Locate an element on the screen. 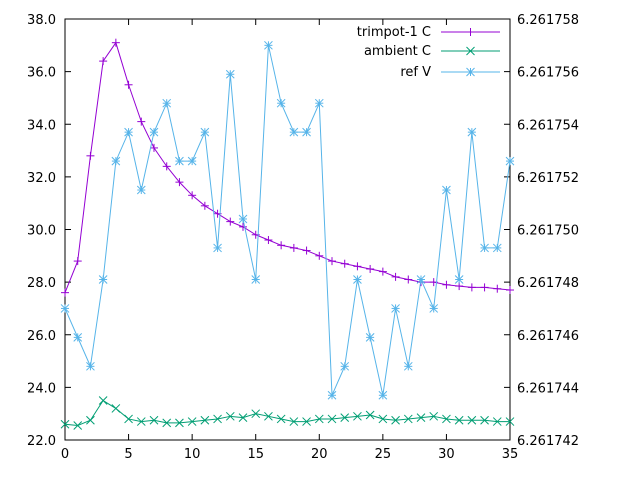 The height and width of the screenshot is (480, 640). y2-tick-label: 6.261752 is located at coordinates (548, 178).